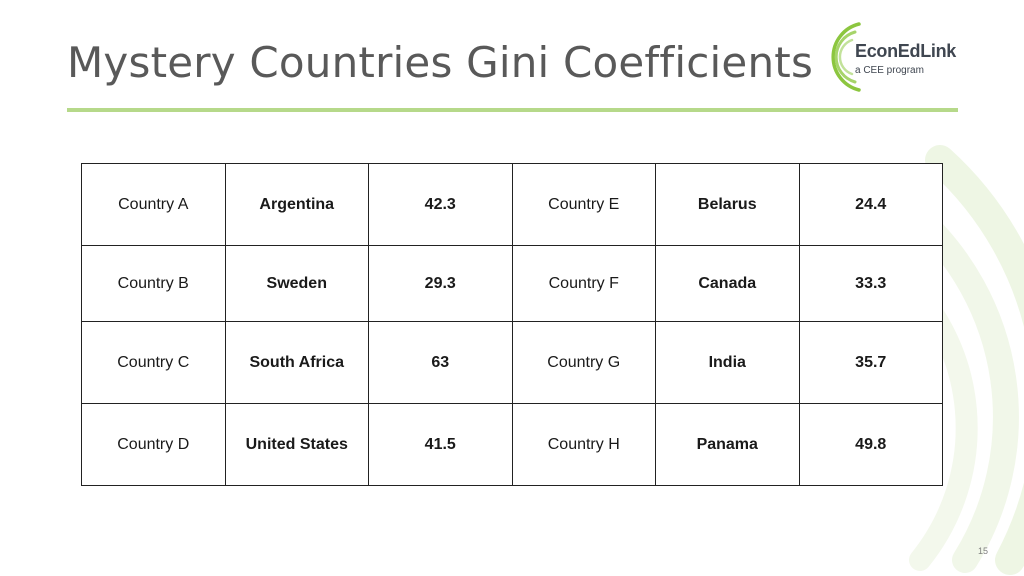  Describe the element at coordinates (870, 283) in the screenshot. I see `gini-value-cell: 33.3` at that location.